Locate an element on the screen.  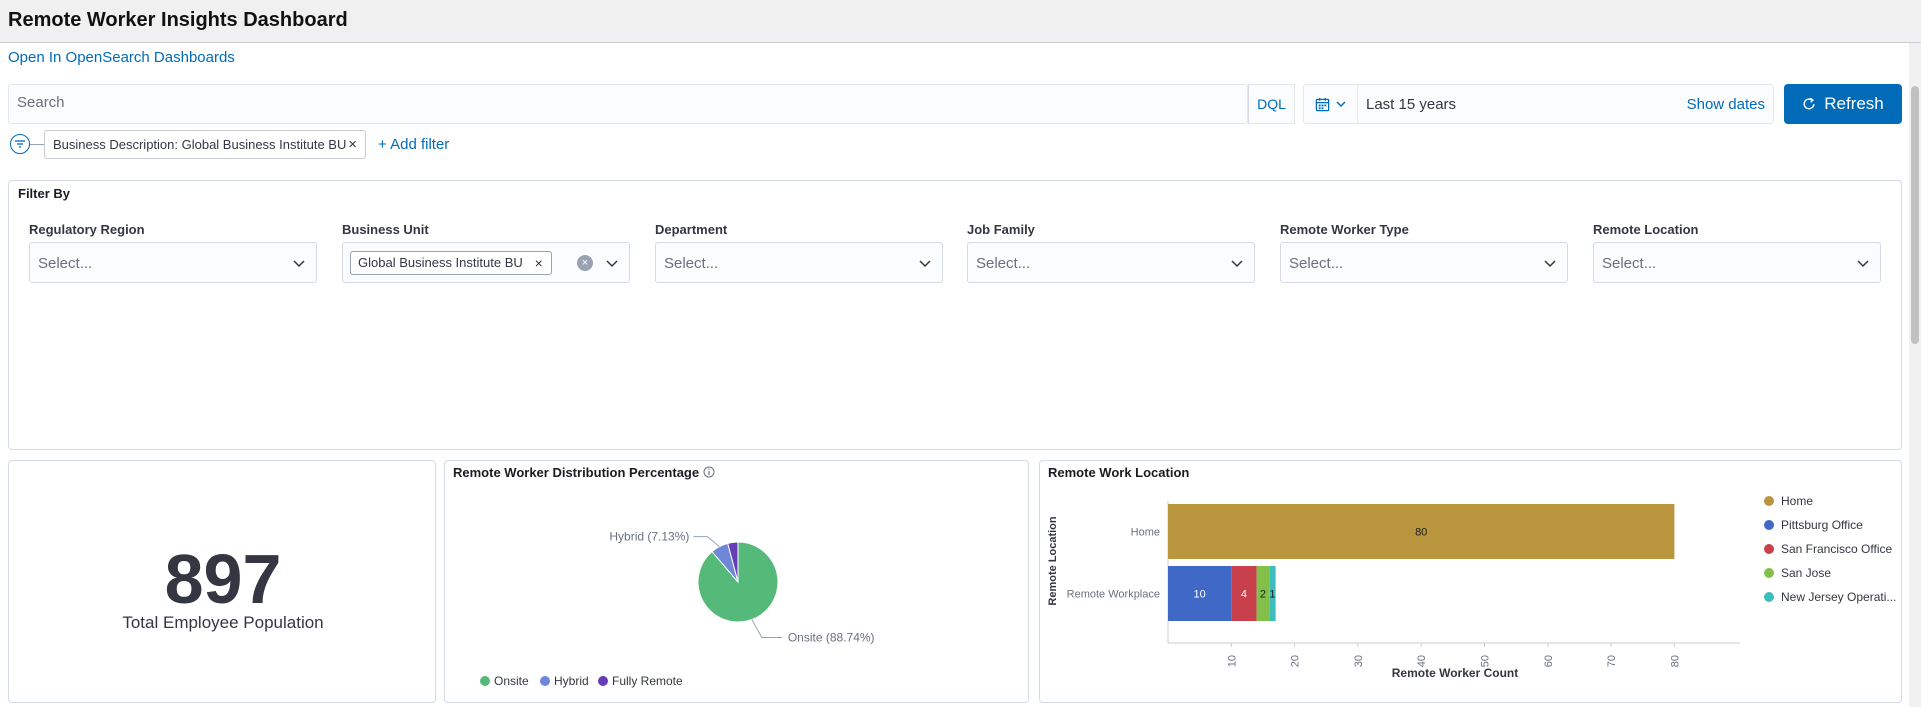
filter-connector is located at coordinates (37, 144).